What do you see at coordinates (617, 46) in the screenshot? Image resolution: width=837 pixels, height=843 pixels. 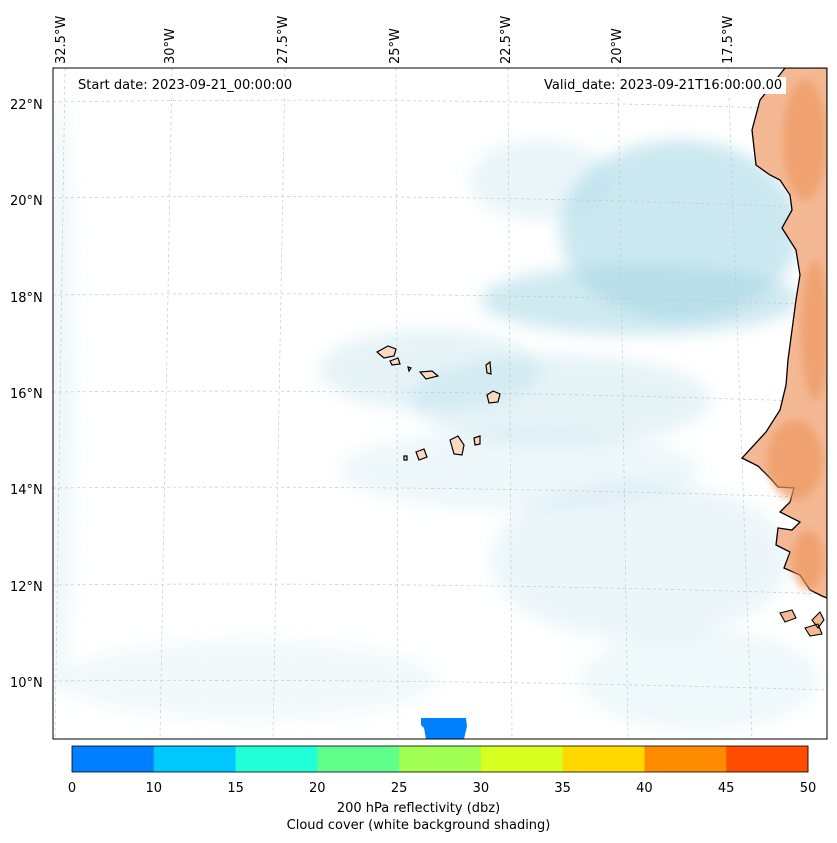 I see `lon-label: 20°W` at bounding box center [617, 46].